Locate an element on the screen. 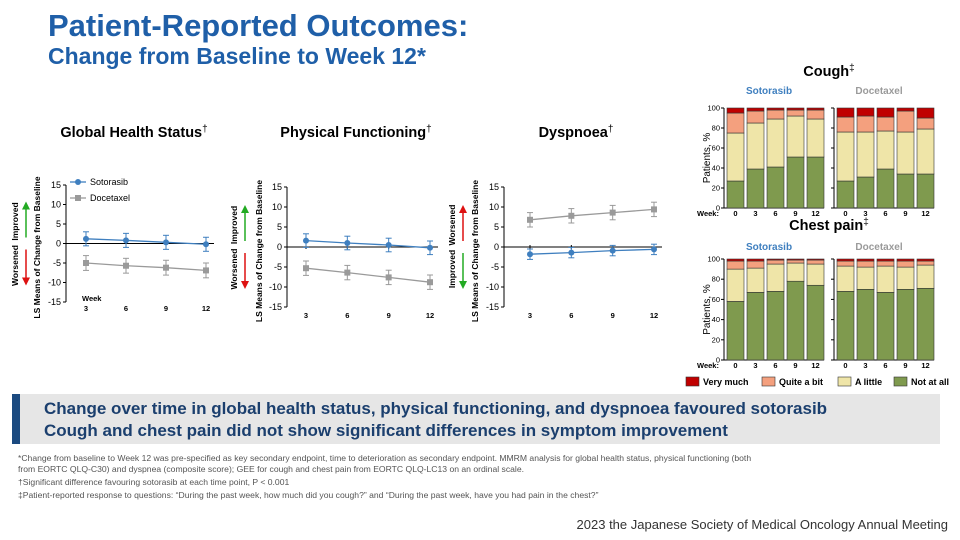  key-message-accent is located at coordinates (16, 419).